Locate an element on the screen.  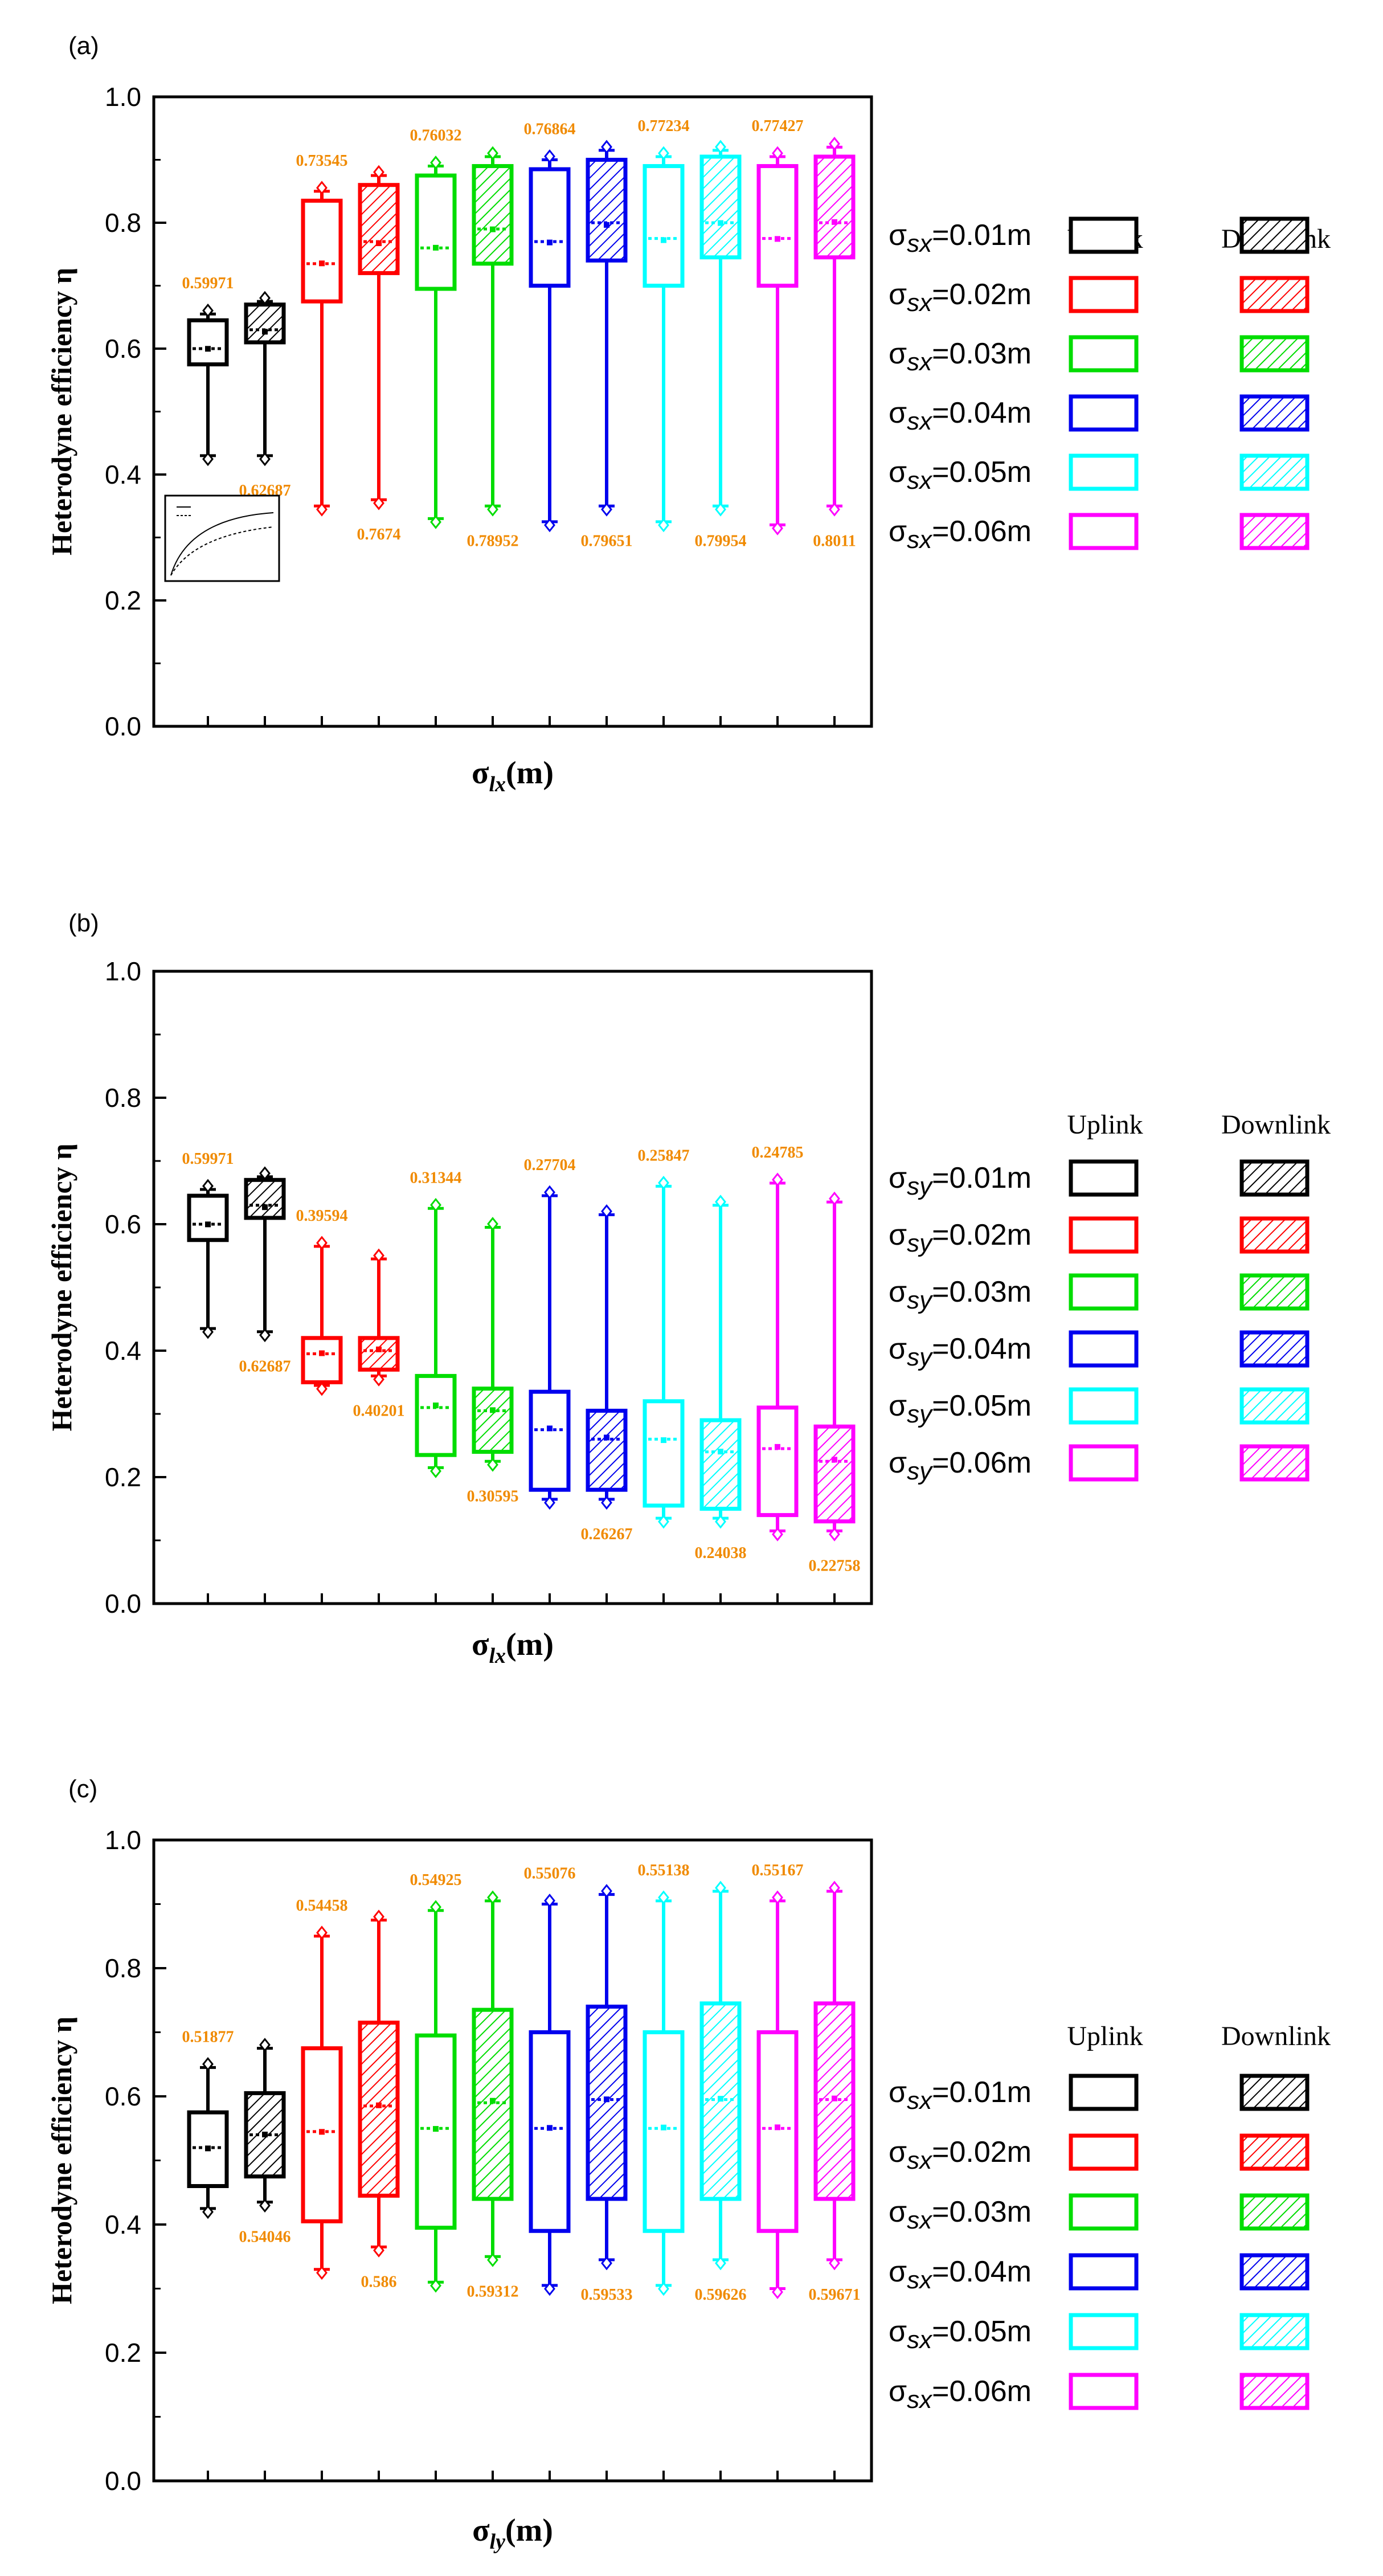
box-3: 0.586 is located at coordinates (379, 2100).